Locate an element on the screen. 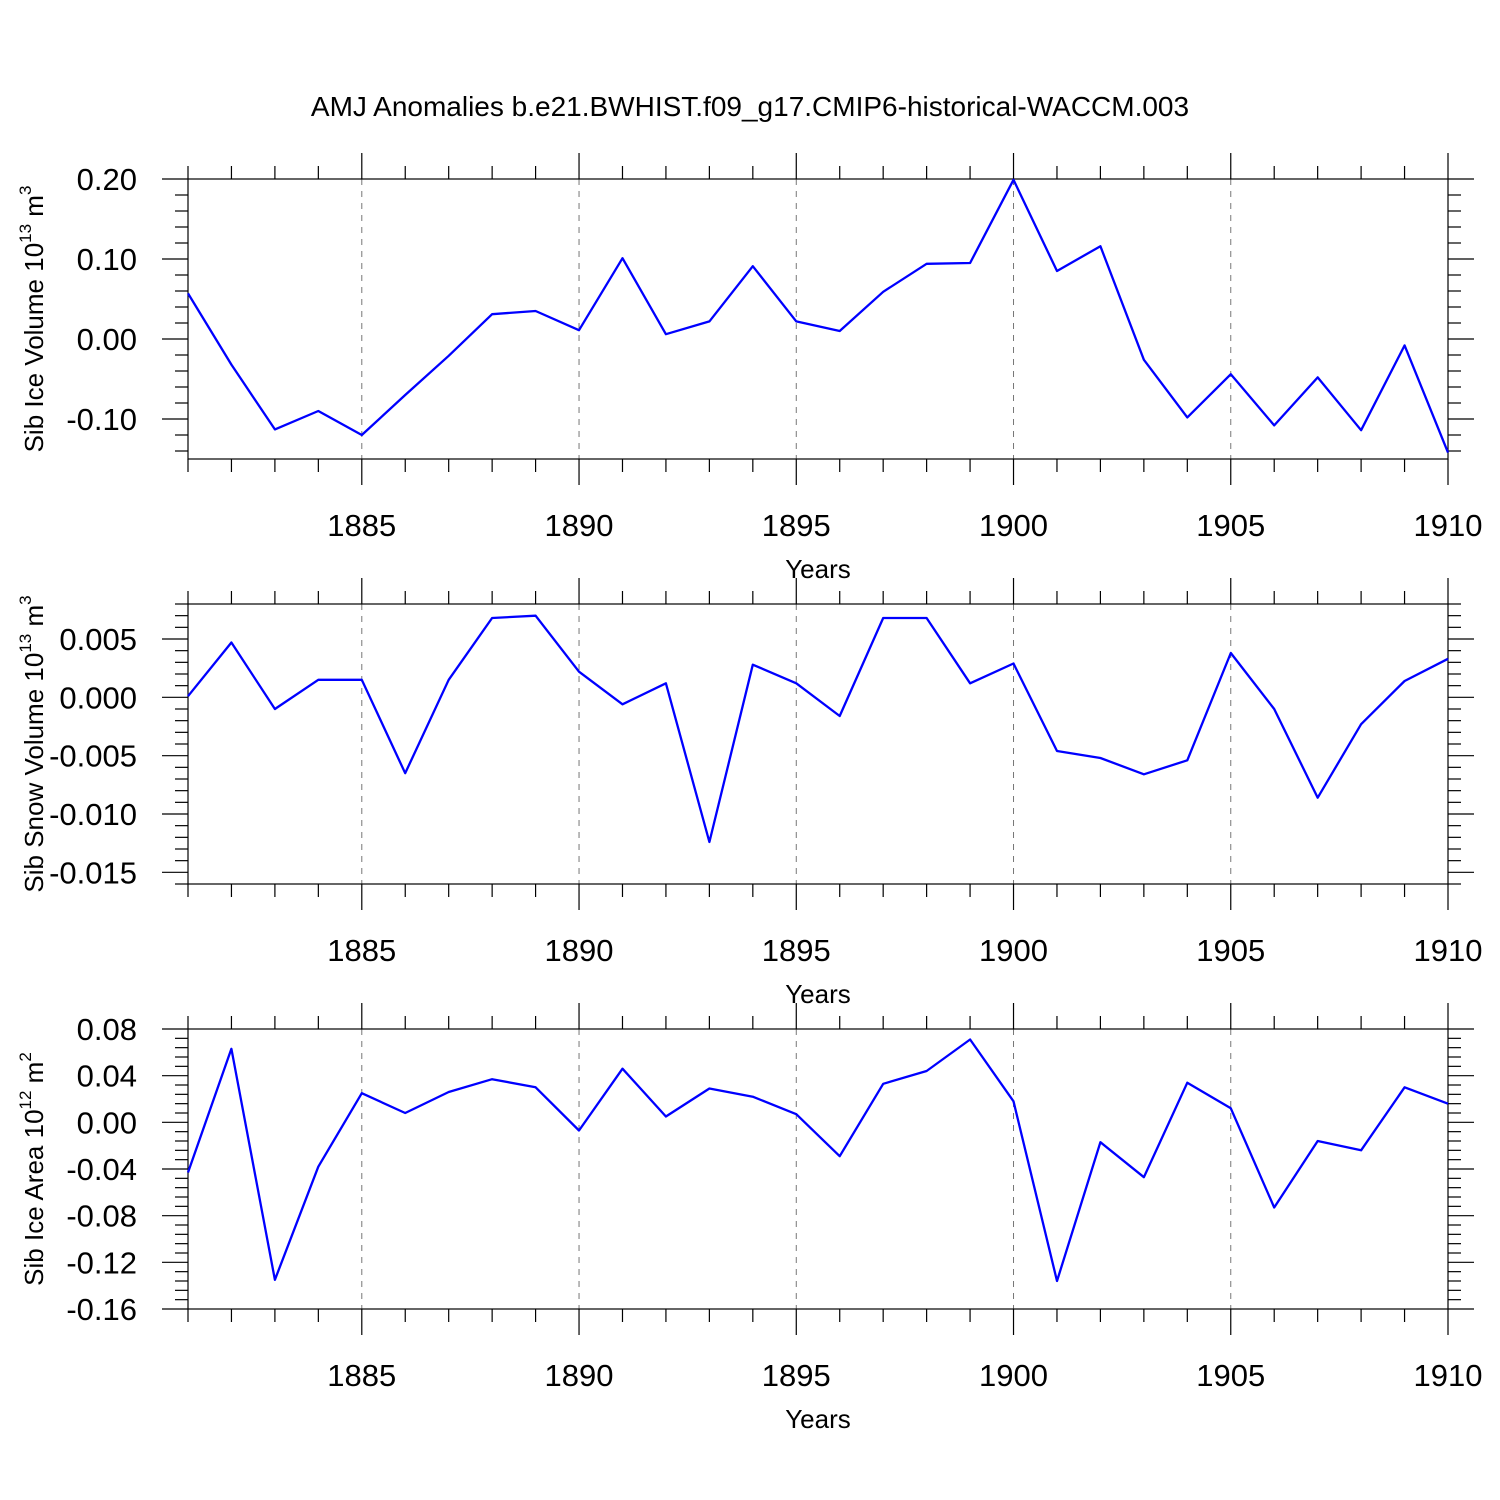 The height and width of the screenshot is (1500, 1500). y-axis-label-text: Sib Ice Volume 10 is located at coordinates (34, 348).